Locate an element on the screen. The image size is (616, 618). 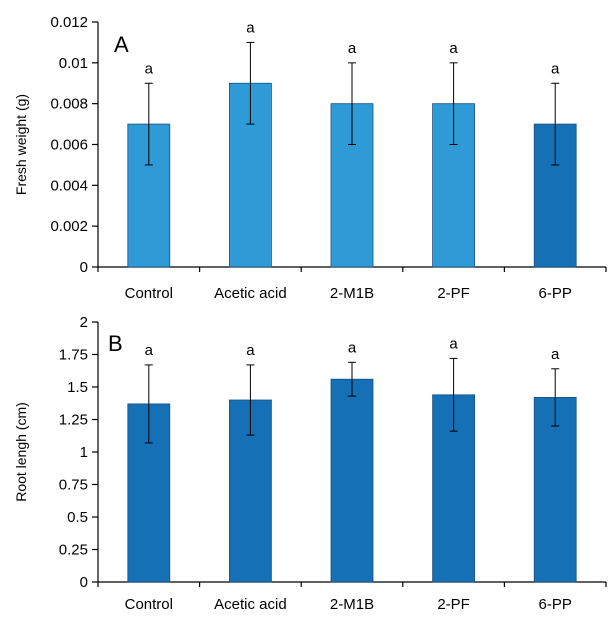
y-tick-label: 0.5 is located at coordinates (77, 517).